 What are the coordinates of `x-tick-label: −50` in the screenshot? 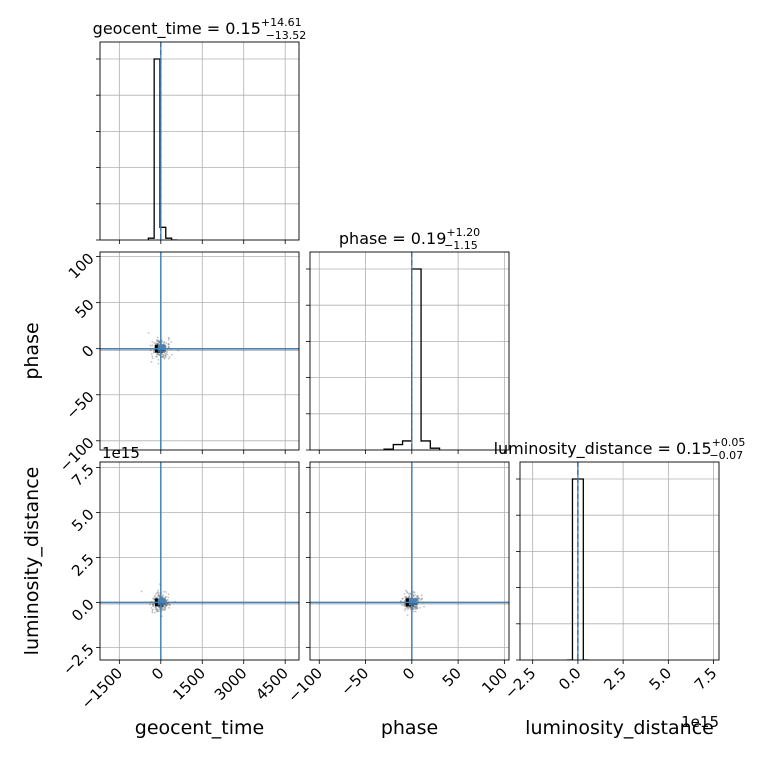 It's located at (354, 681).